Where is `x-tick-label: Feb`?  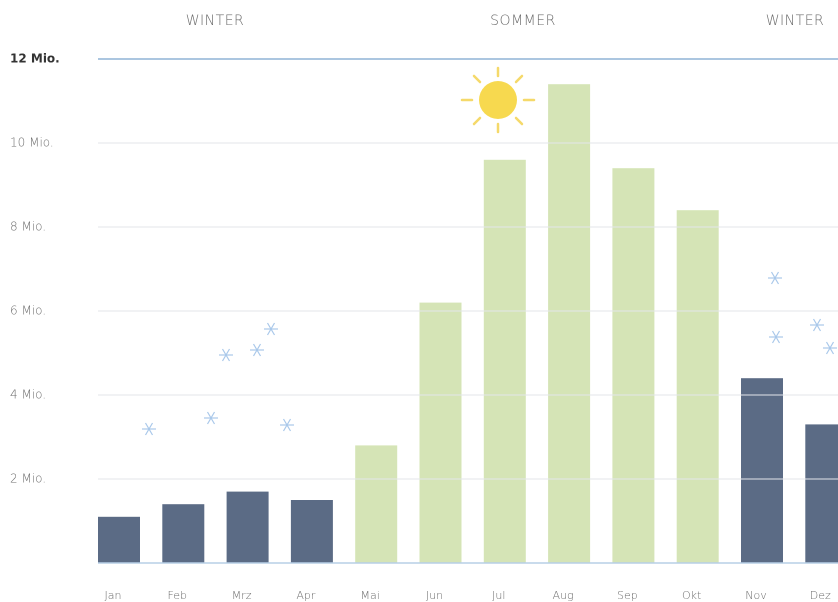
x-tick-label: Feb is located at coordinates (177, 595).